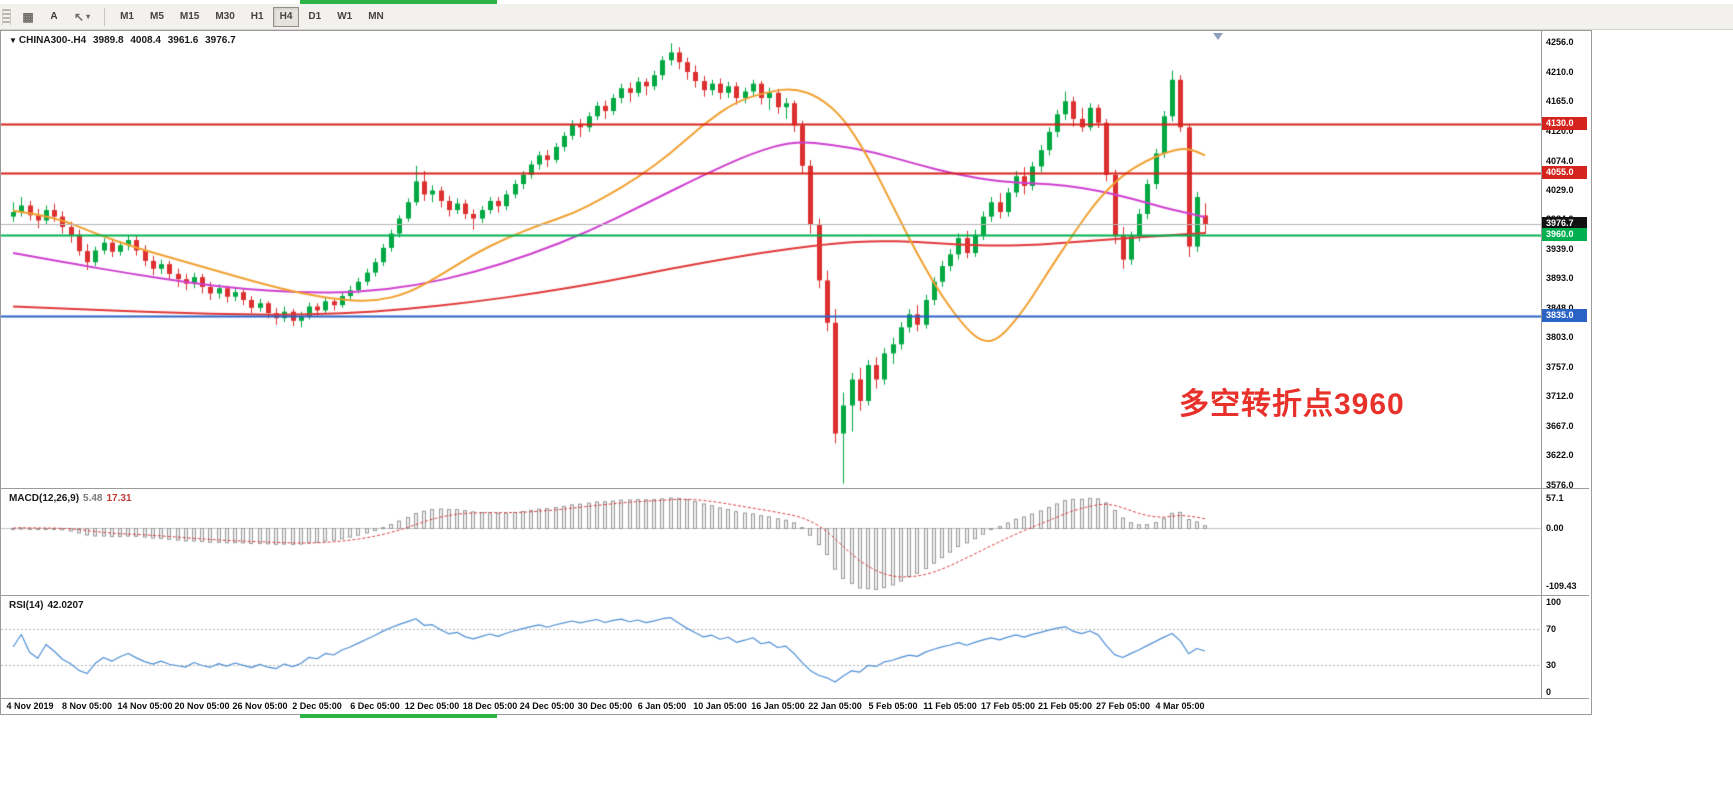 This screenshot has height=795, width=1733. I want to click on macd-canvas, so click(771, 542).